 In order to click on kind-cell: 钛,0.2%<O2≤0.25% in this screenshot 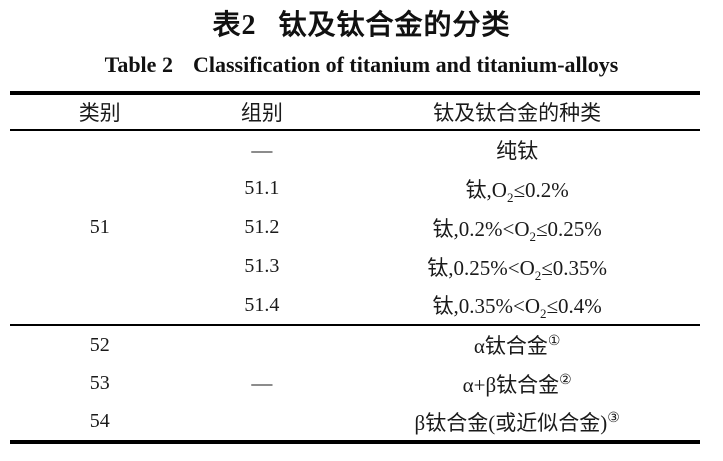, I will do `click(517, 227)`.